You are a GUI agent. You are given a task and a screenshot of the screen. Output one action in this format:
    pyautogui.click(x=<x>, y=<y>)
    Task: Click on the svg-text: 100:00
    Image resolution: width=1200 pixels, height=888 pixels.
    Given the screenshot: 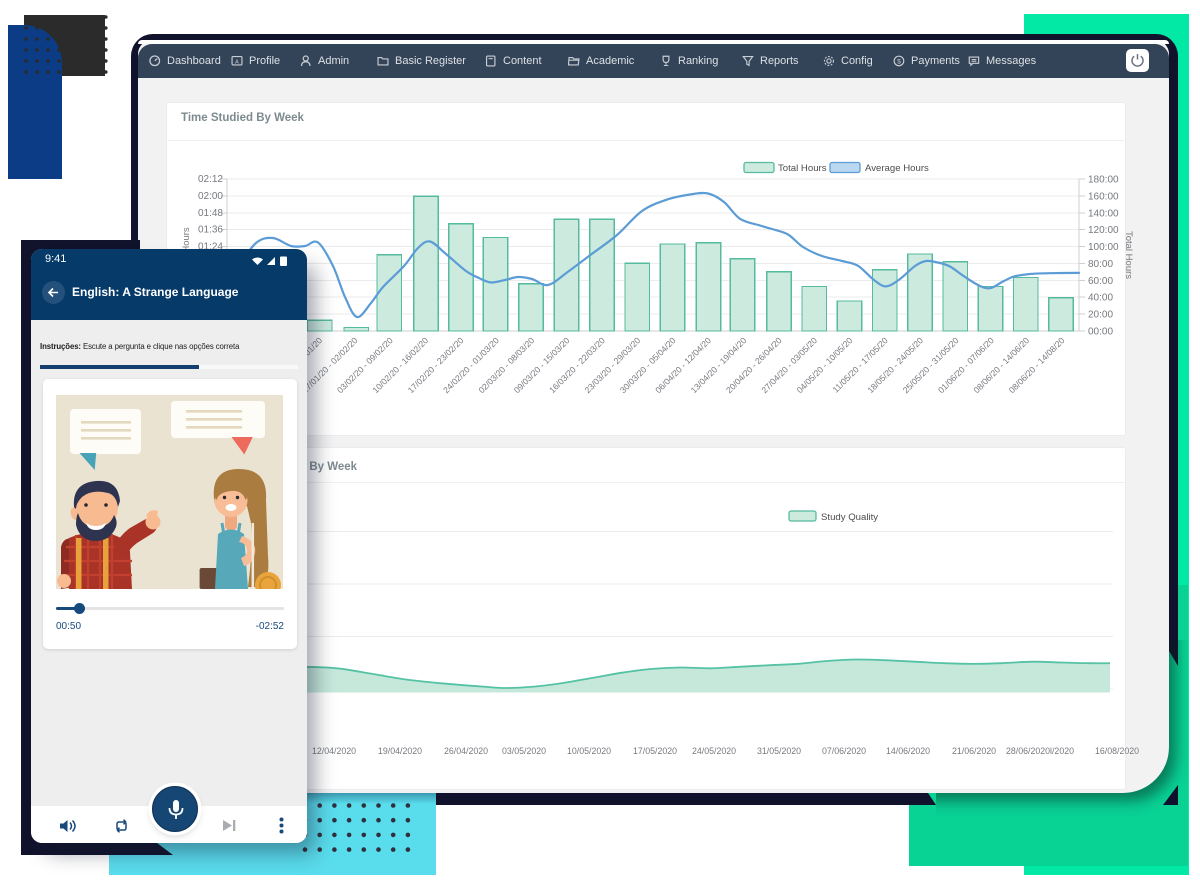 What is the action you would take?
    pyautogui.click(x=1103, y=247)
    